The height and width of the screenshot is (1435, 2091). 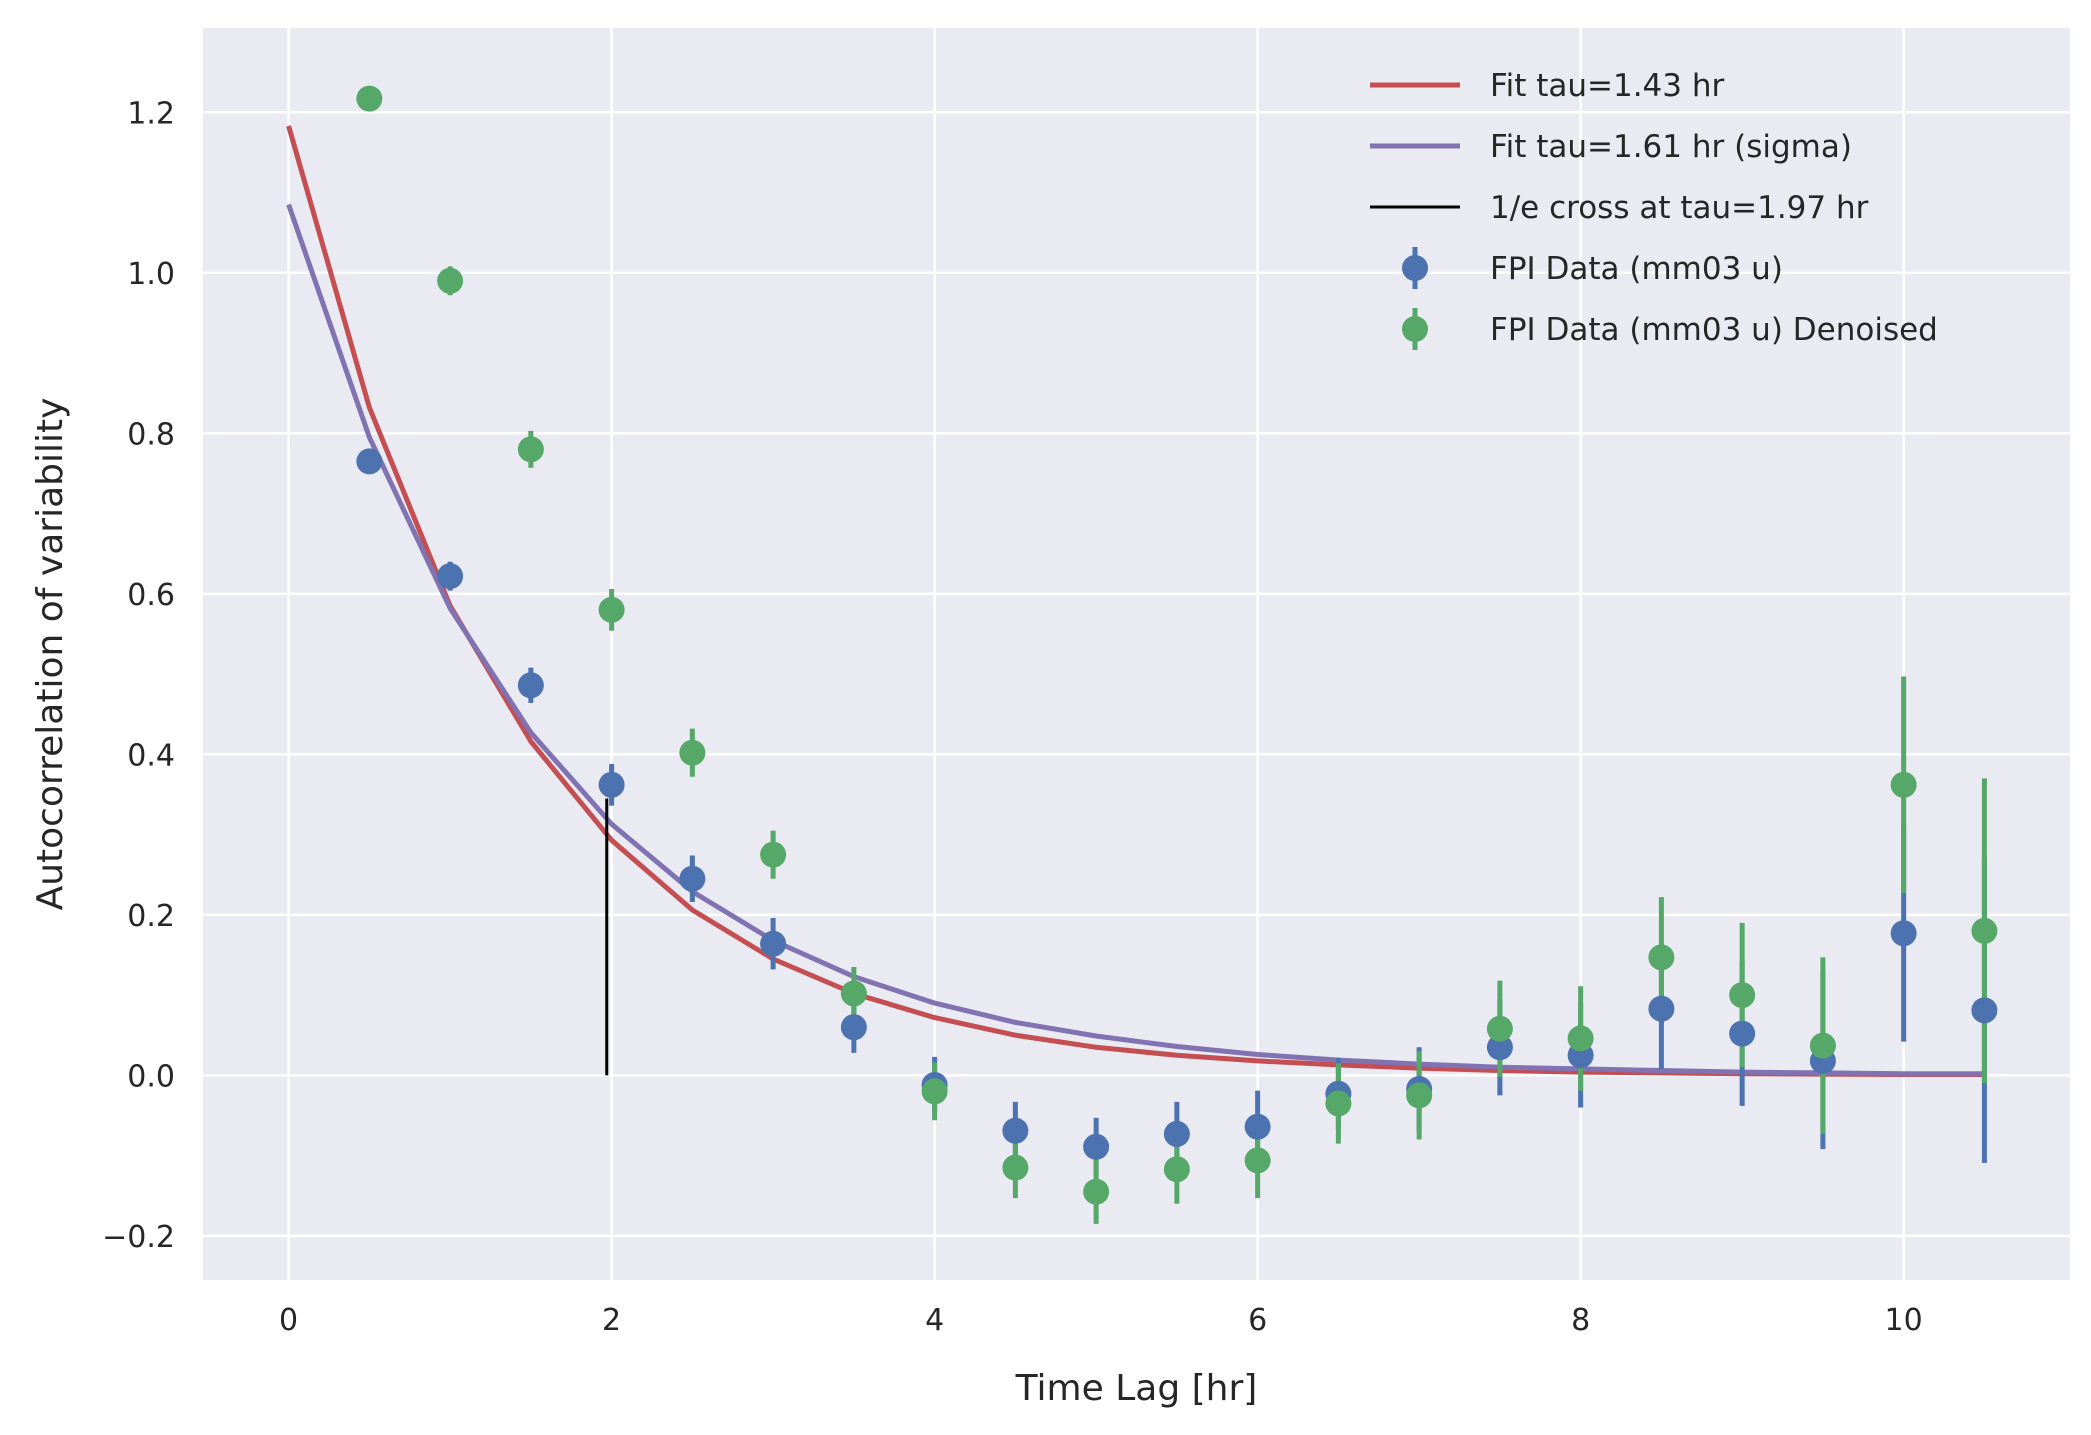 What do you see at coordinates (611, 1320) in the screenshot?
I see `x-tick-label: 2` at bounding box center [611, 1320].